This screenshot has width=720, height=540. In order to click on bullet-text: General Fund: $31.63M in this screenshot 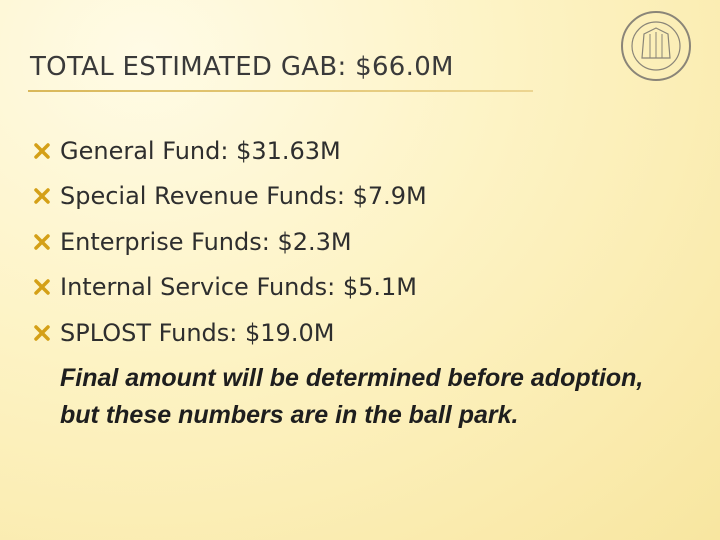, I will do `click(200, 150)`.